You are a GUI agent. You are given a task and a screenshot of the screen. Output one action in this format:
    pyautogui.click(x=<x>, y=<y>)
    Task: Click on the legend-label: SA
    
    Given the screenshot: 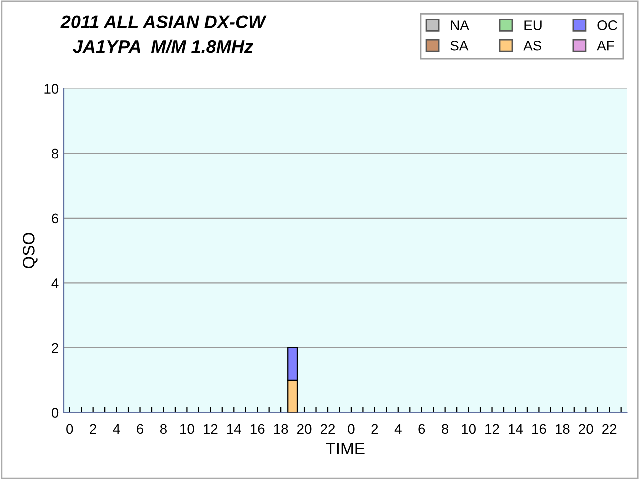 What is the action you would take?
    pyautogui.click(x=459, y=45)
    